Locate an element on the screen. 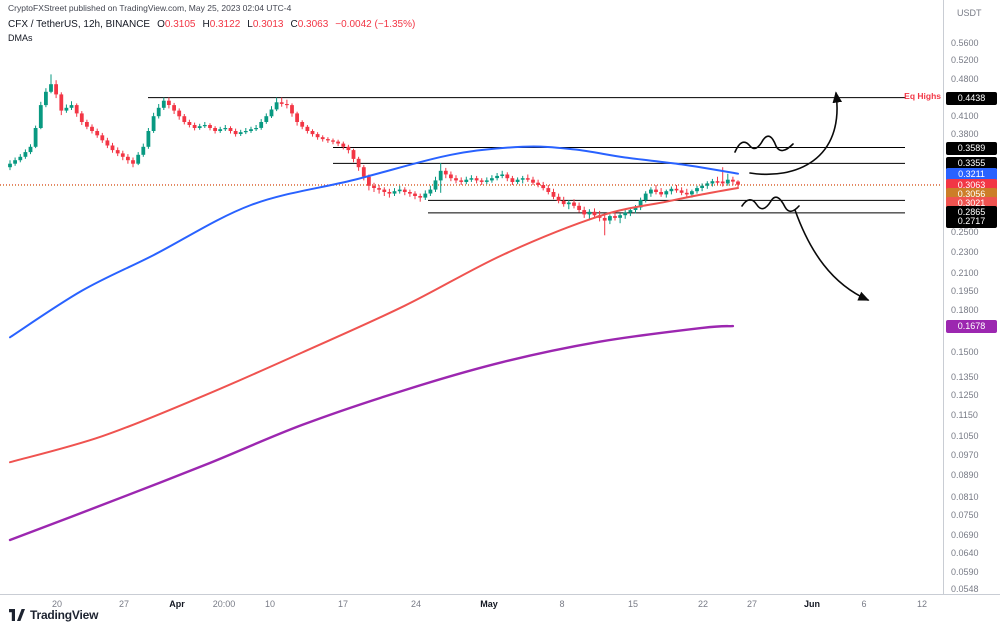  tradingview-logo-text: TradingView is located at coordinates (64, 615).